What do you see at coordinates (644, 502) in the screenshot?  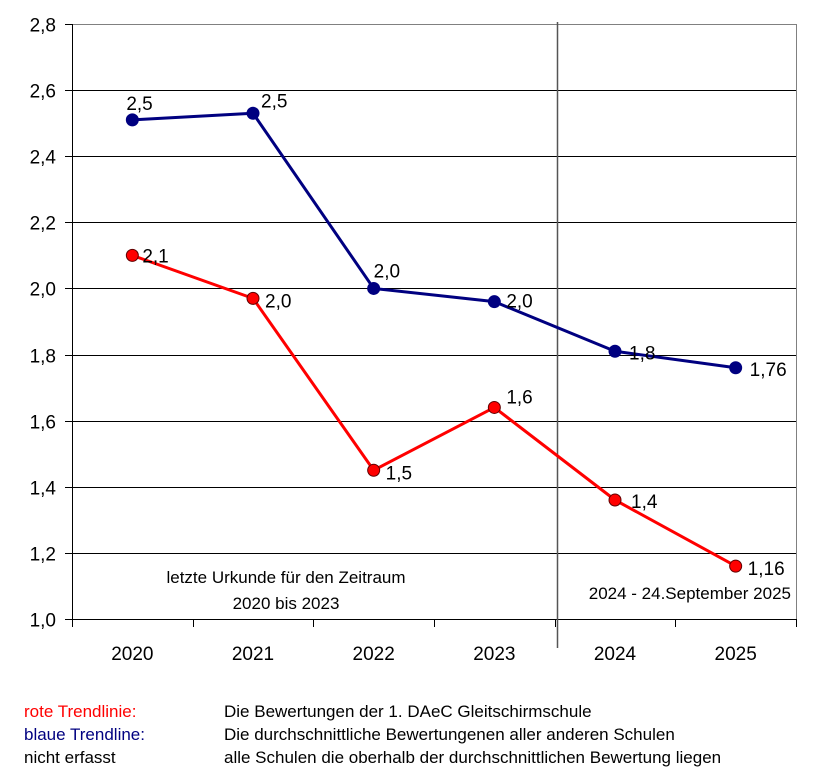 I see `data-label-red: 1,4` at bounding box center [644, 502].